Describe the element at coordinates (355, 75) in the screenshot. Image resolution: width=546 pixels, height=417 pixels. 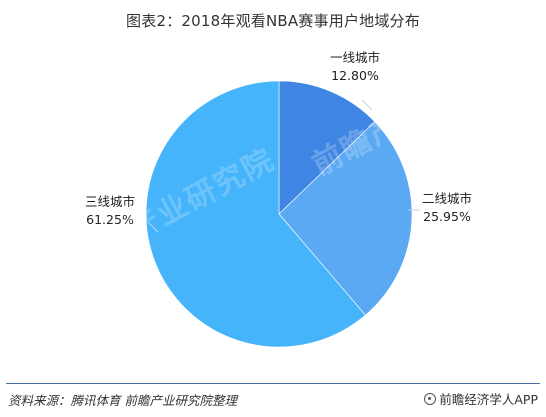
I see `slice-value-label: 12.80%` at that location.